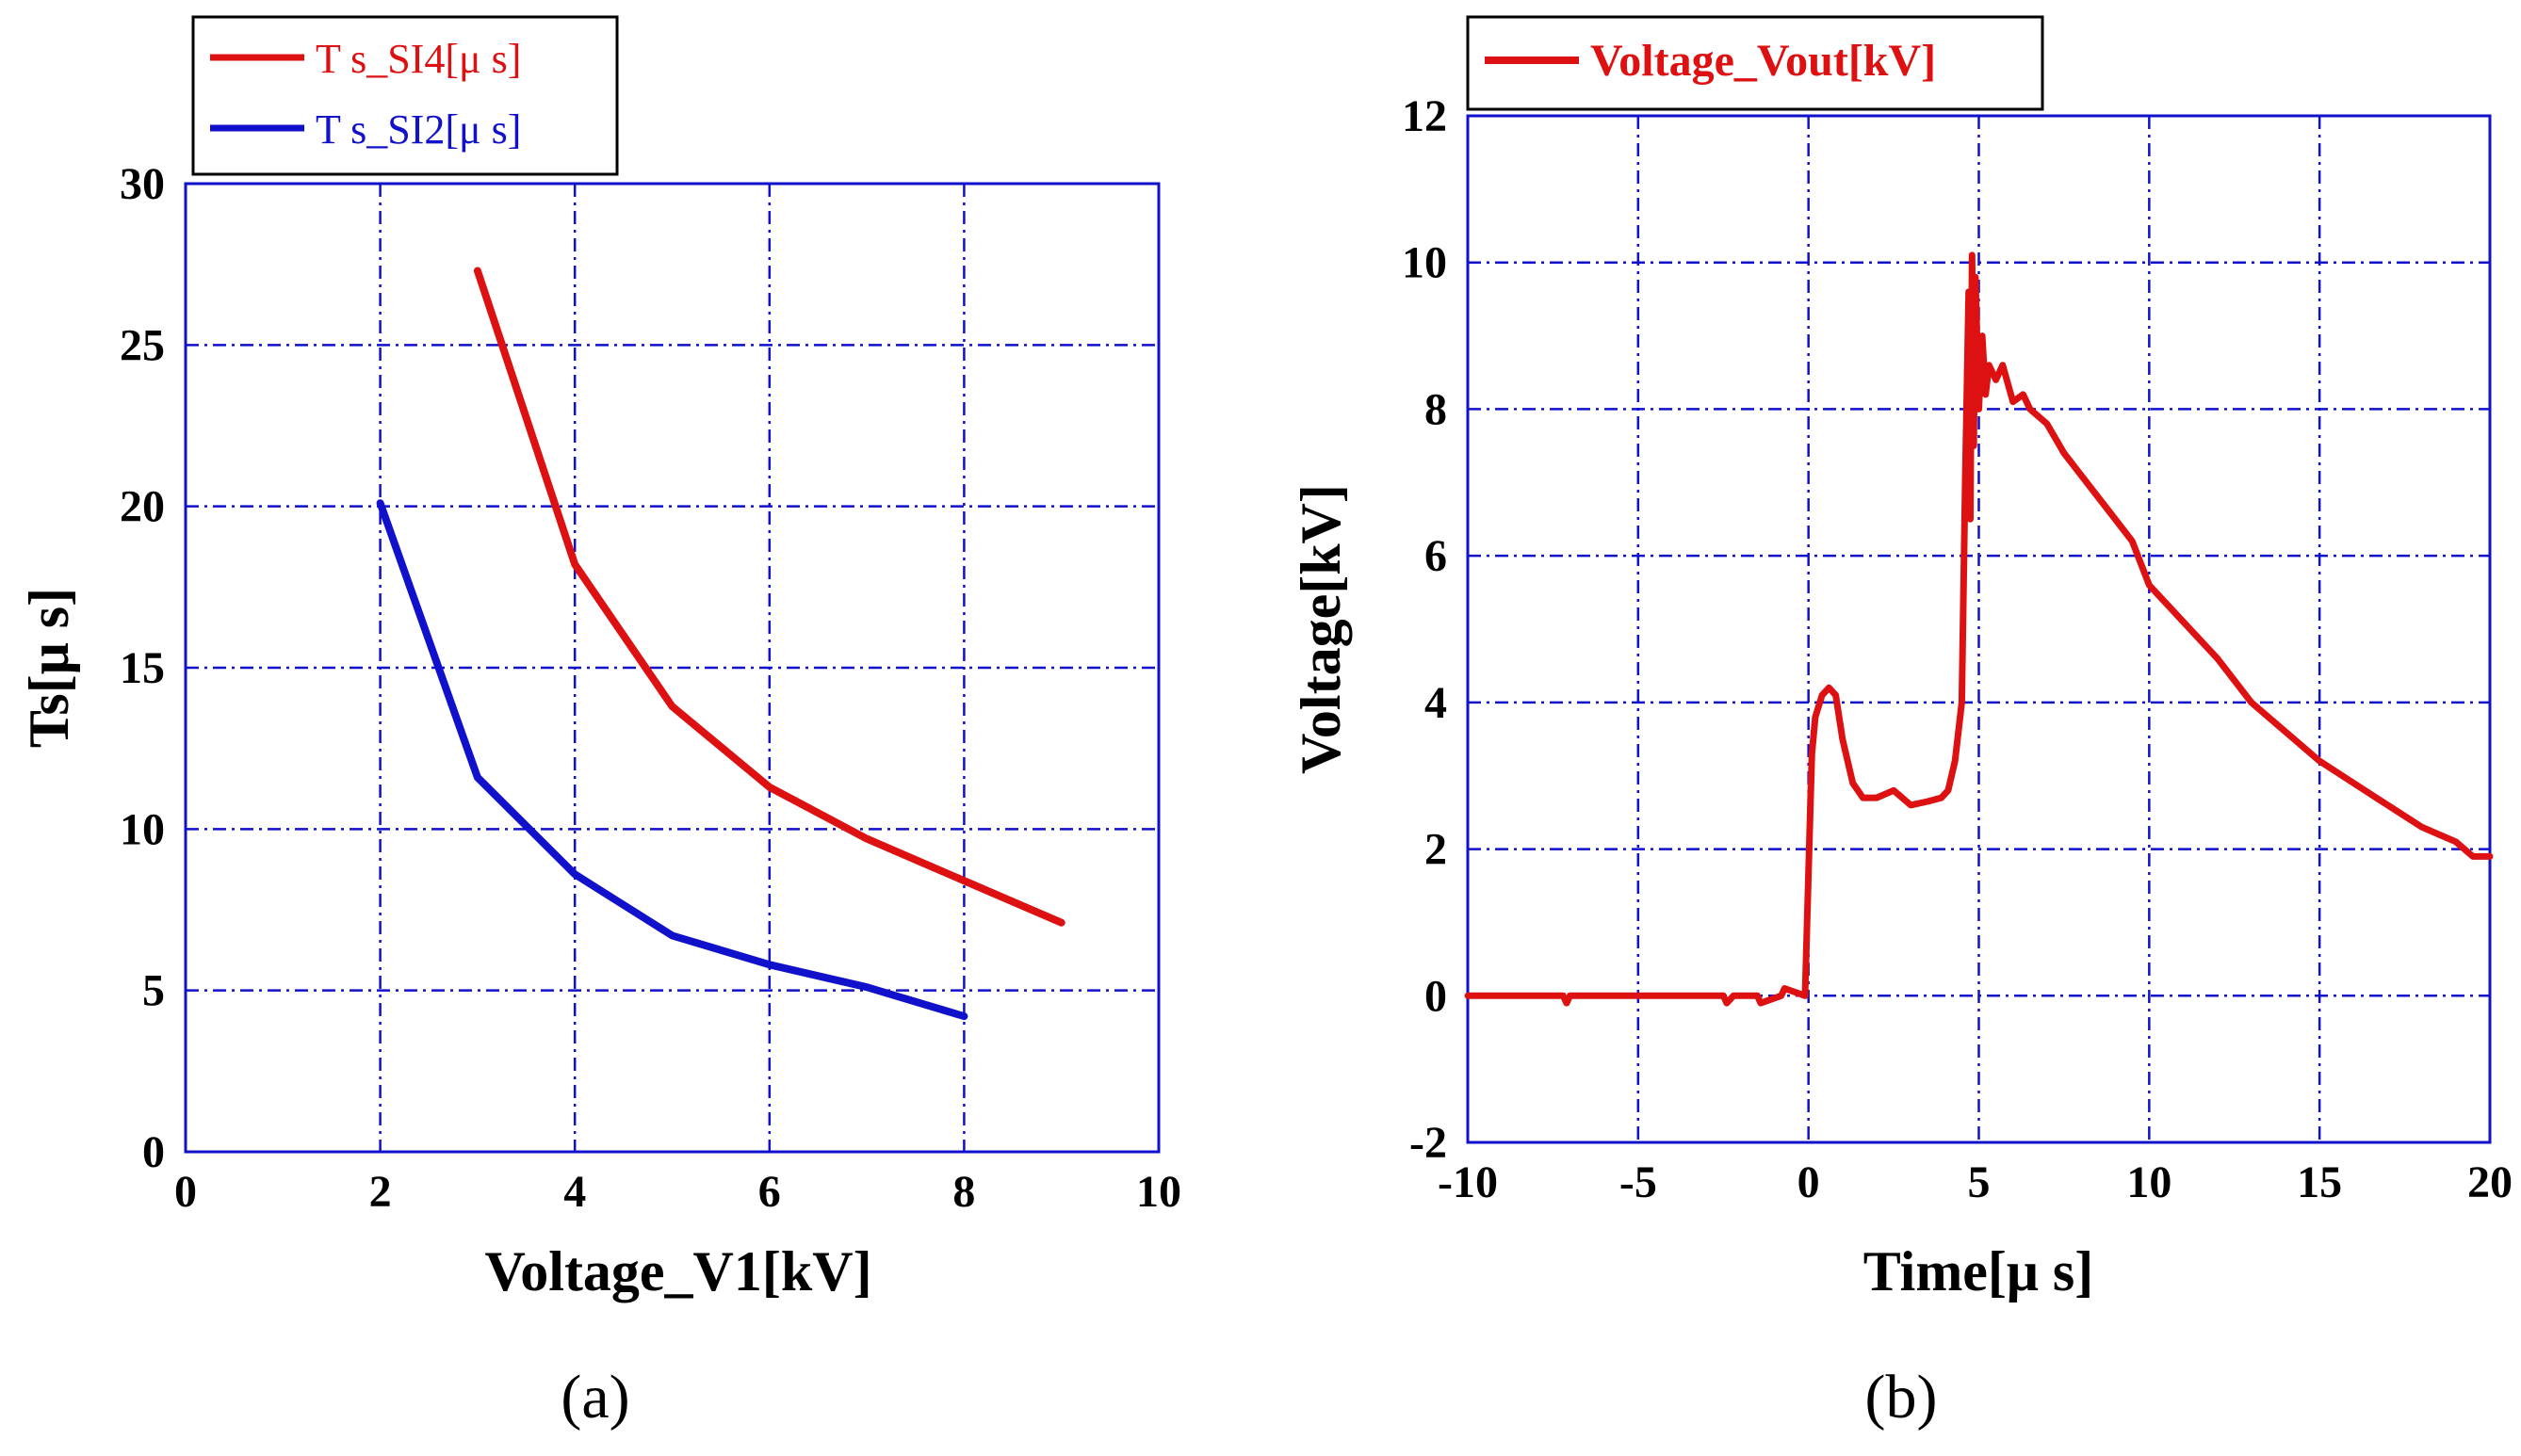 The width and height of the screenshot is (2521, 1456). I want to click on x-tick-label: 20, so click(2490, 1182).